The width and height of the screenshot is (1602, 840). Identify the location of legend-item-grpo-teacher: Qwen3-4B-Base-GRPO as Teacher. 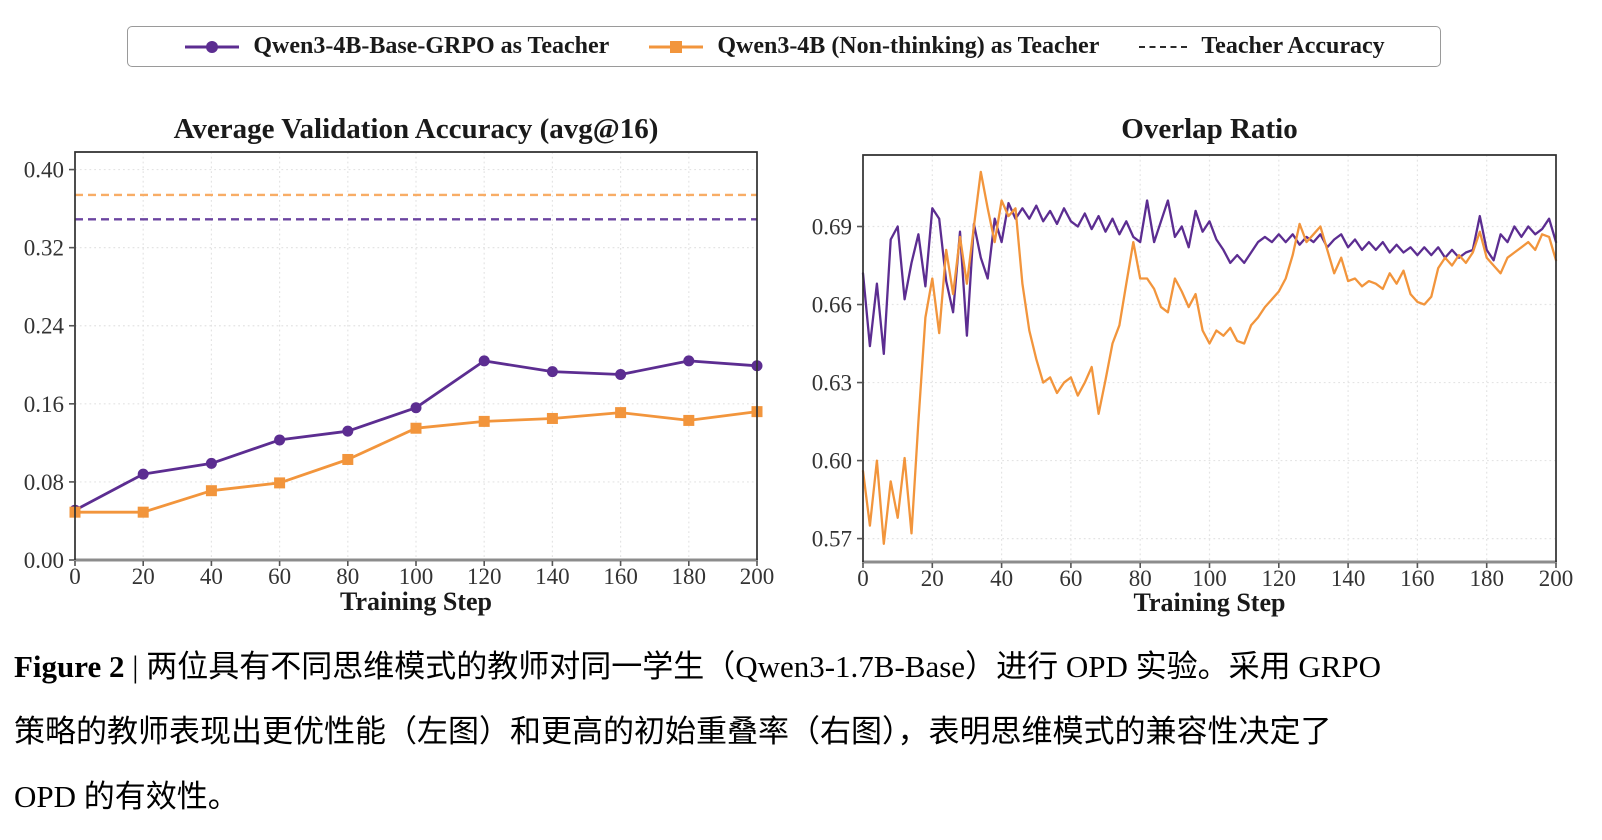
(396, 46).